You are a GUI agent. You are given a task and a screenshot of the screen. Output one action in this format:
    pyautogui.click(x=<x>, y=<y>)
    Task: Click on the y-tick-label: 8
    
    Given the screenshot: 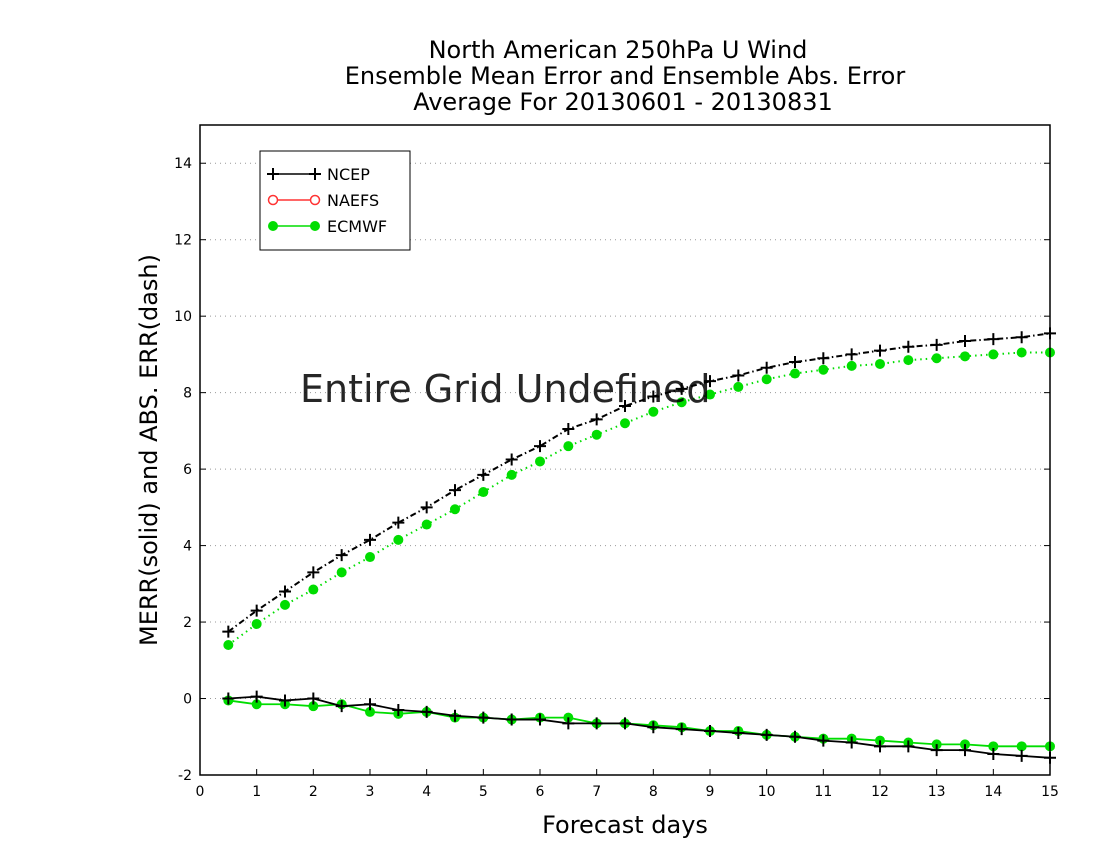 What is the action you would take?
    pyautogui.click(x=187, y=394)
    